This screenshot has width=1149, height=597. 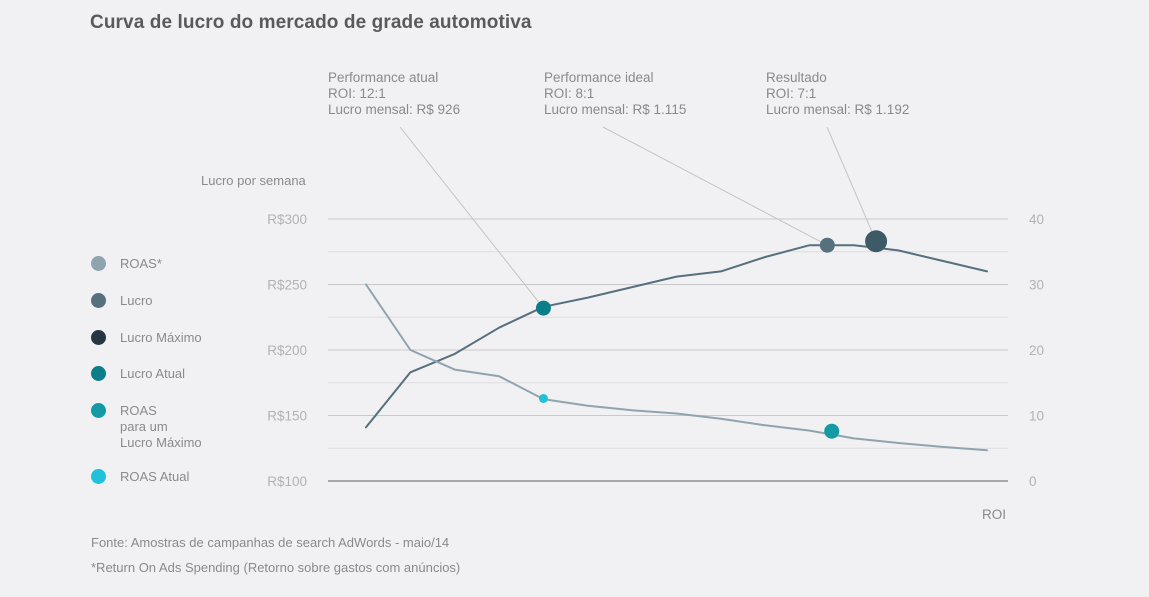 What do you see at coordinates (1033, 481) in the screenshot?
I see `y-tick-label-right: 0` at bounding box center [1033, 481].